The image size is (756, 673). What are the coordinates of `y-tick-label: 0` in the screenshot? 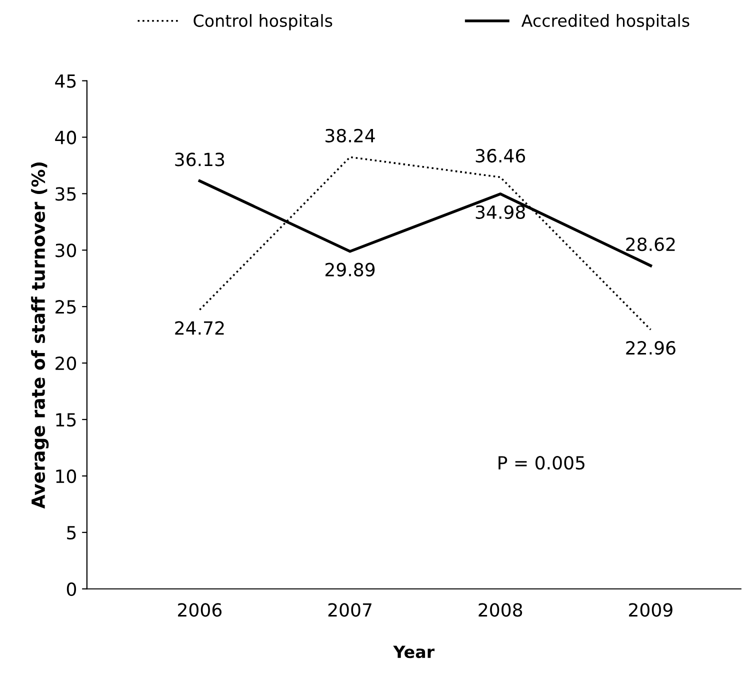 It's located at (71, 589).